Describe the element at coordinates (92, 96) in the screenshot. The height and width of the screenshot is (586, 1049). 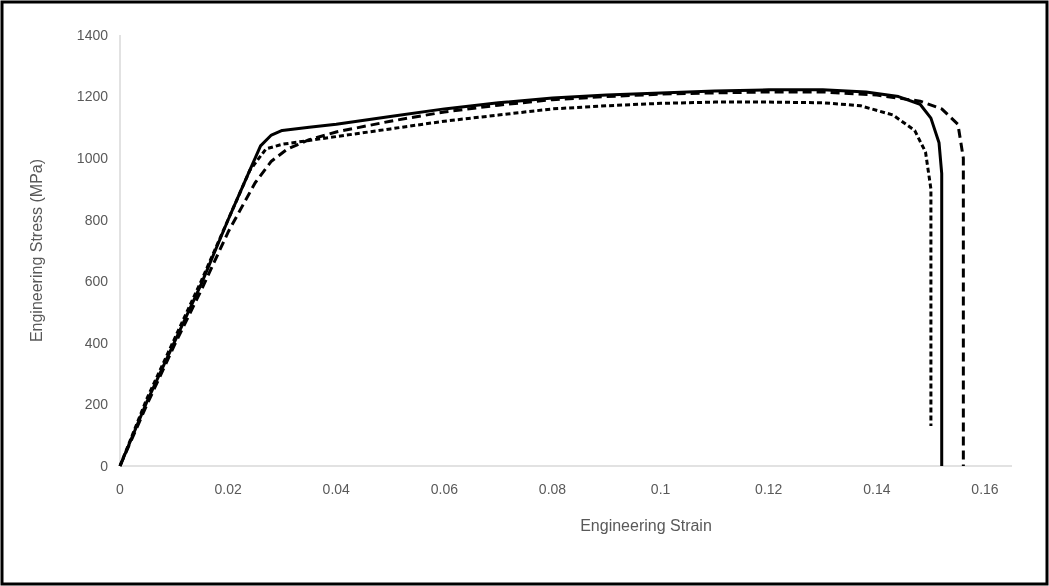
I see `y-tick-label: 1200` at that location.